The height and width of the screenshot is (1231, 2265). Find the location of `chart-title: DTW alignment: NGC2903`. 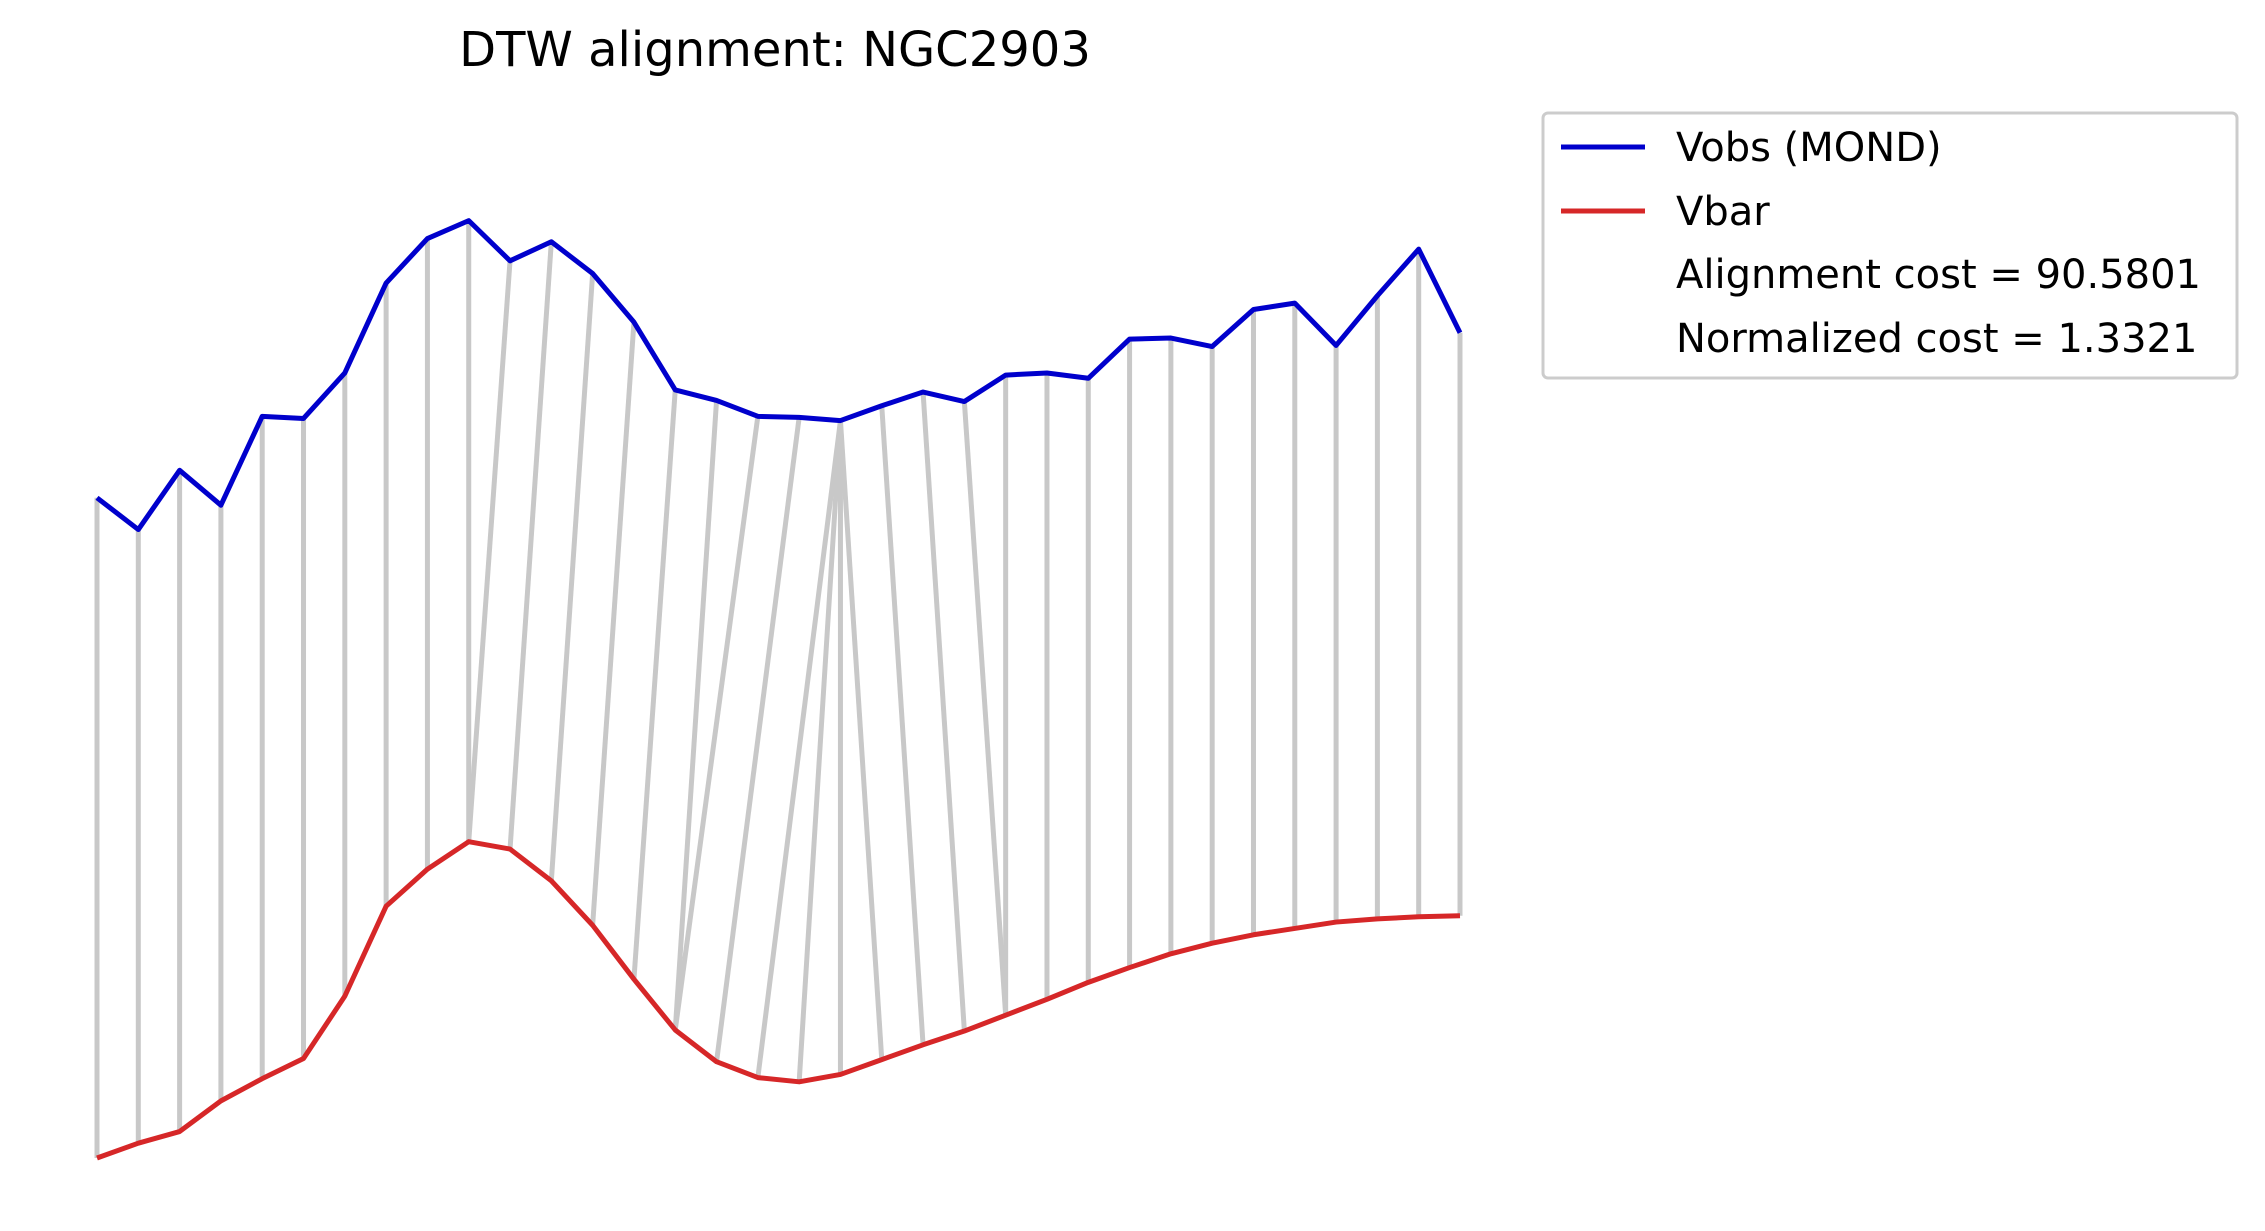

chart-title: DTW alignment: NGC2903 is located at coordinates (775, 50).